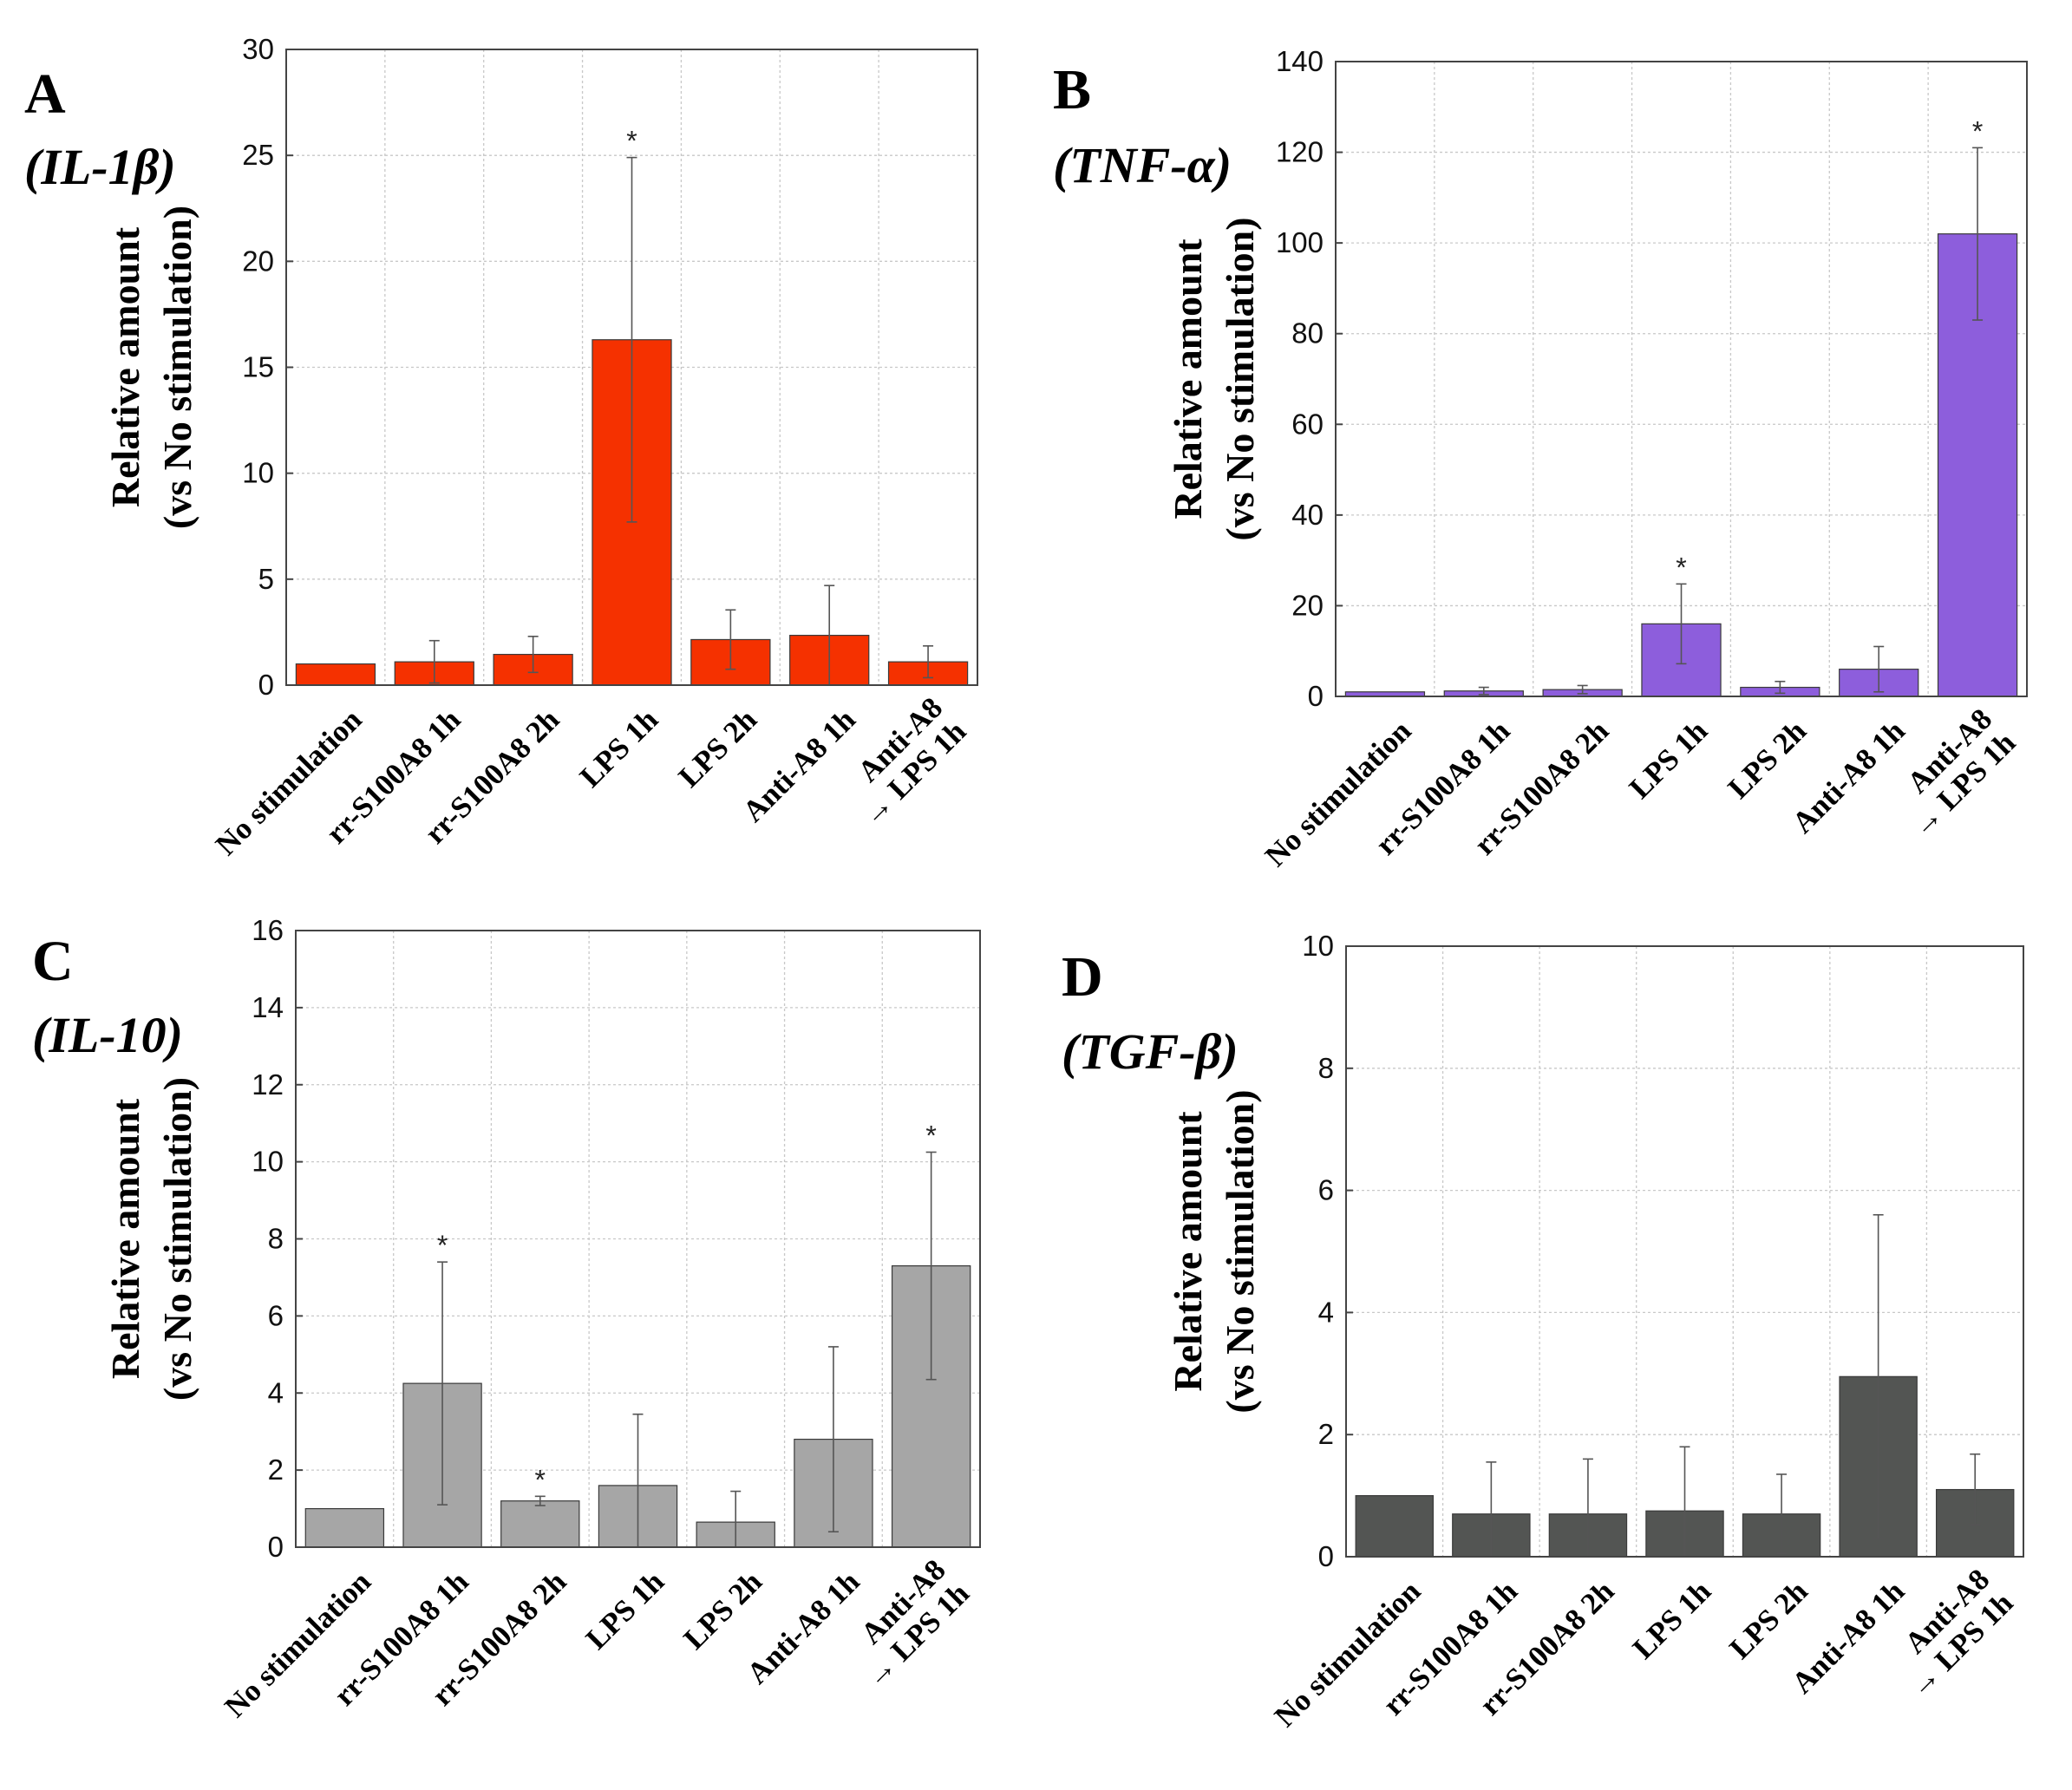 This screenshot has width=2072, height=1790. Describe the element at coordinates (45, 94) in the screenshot. I see `panel-letter: A` at that location.